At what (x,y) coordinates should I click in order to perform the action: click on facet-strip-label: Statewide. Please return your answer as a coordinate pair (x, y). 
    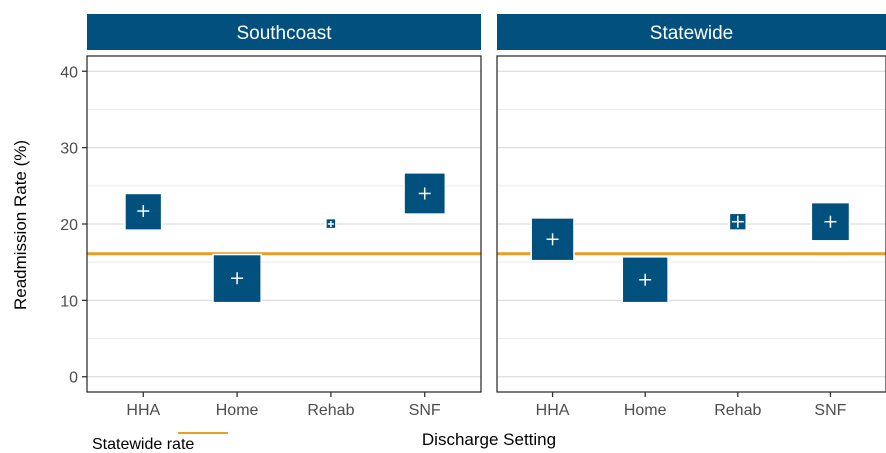
    Looking at the image, I should click on (691, 33).